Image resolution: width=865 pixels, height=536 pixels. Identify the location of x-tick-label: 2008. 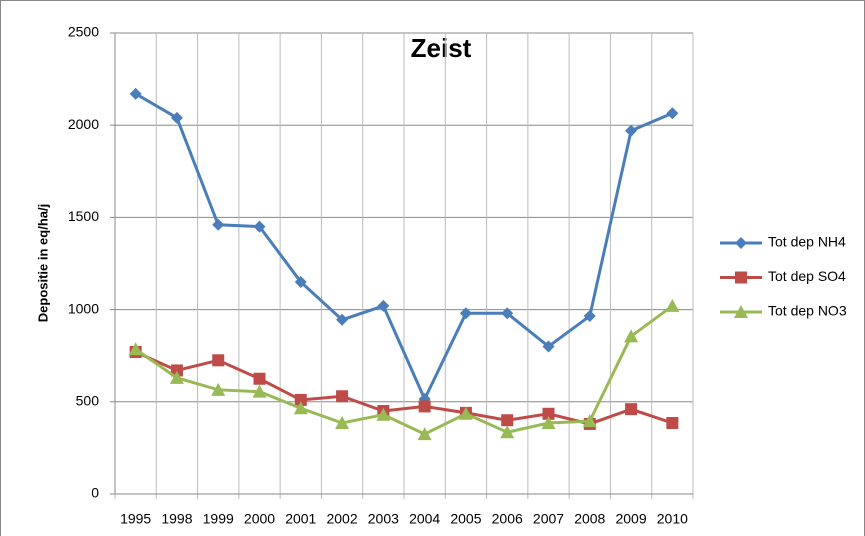
(589, 519).